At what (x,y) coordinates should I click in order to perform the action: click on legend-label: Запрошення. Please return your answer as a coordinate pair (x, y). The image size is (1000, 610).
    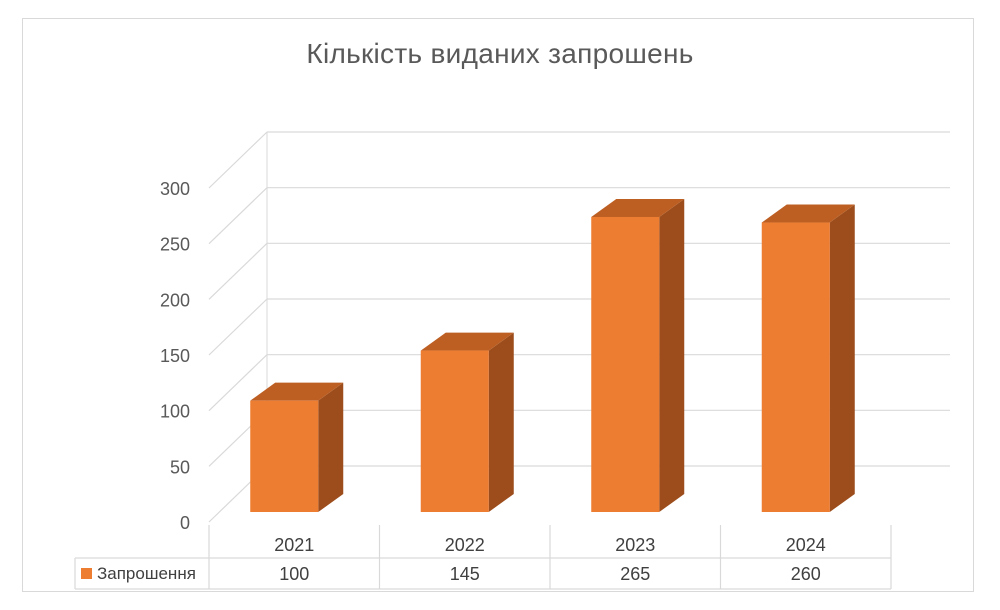
    Looking at the image, I should click on (146, 573).